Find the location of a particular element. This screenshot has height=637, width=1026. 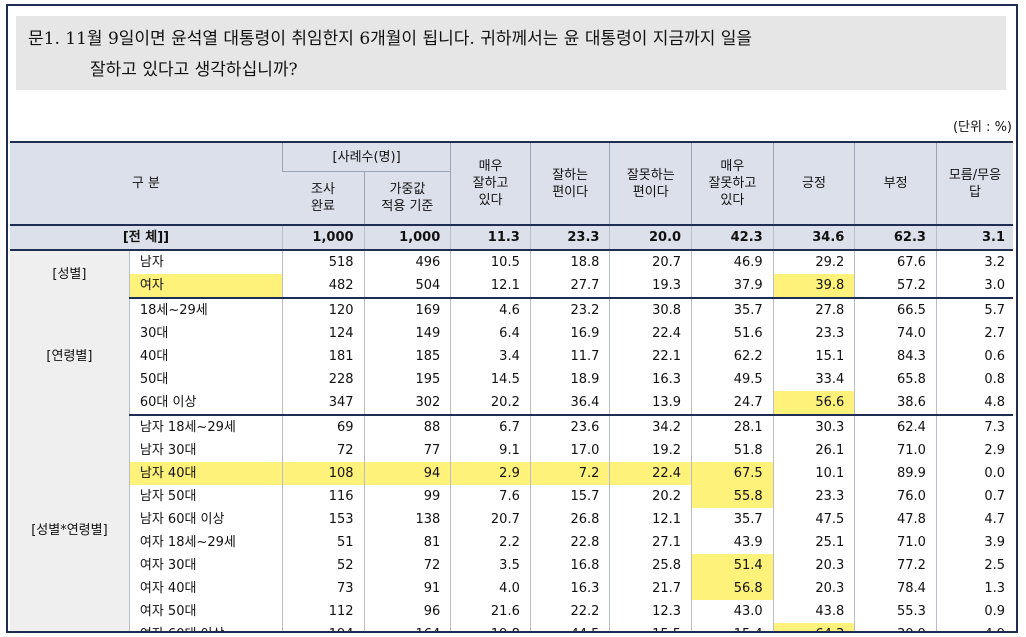

cell-weighted: 99 is located at coordinates (407, 496).